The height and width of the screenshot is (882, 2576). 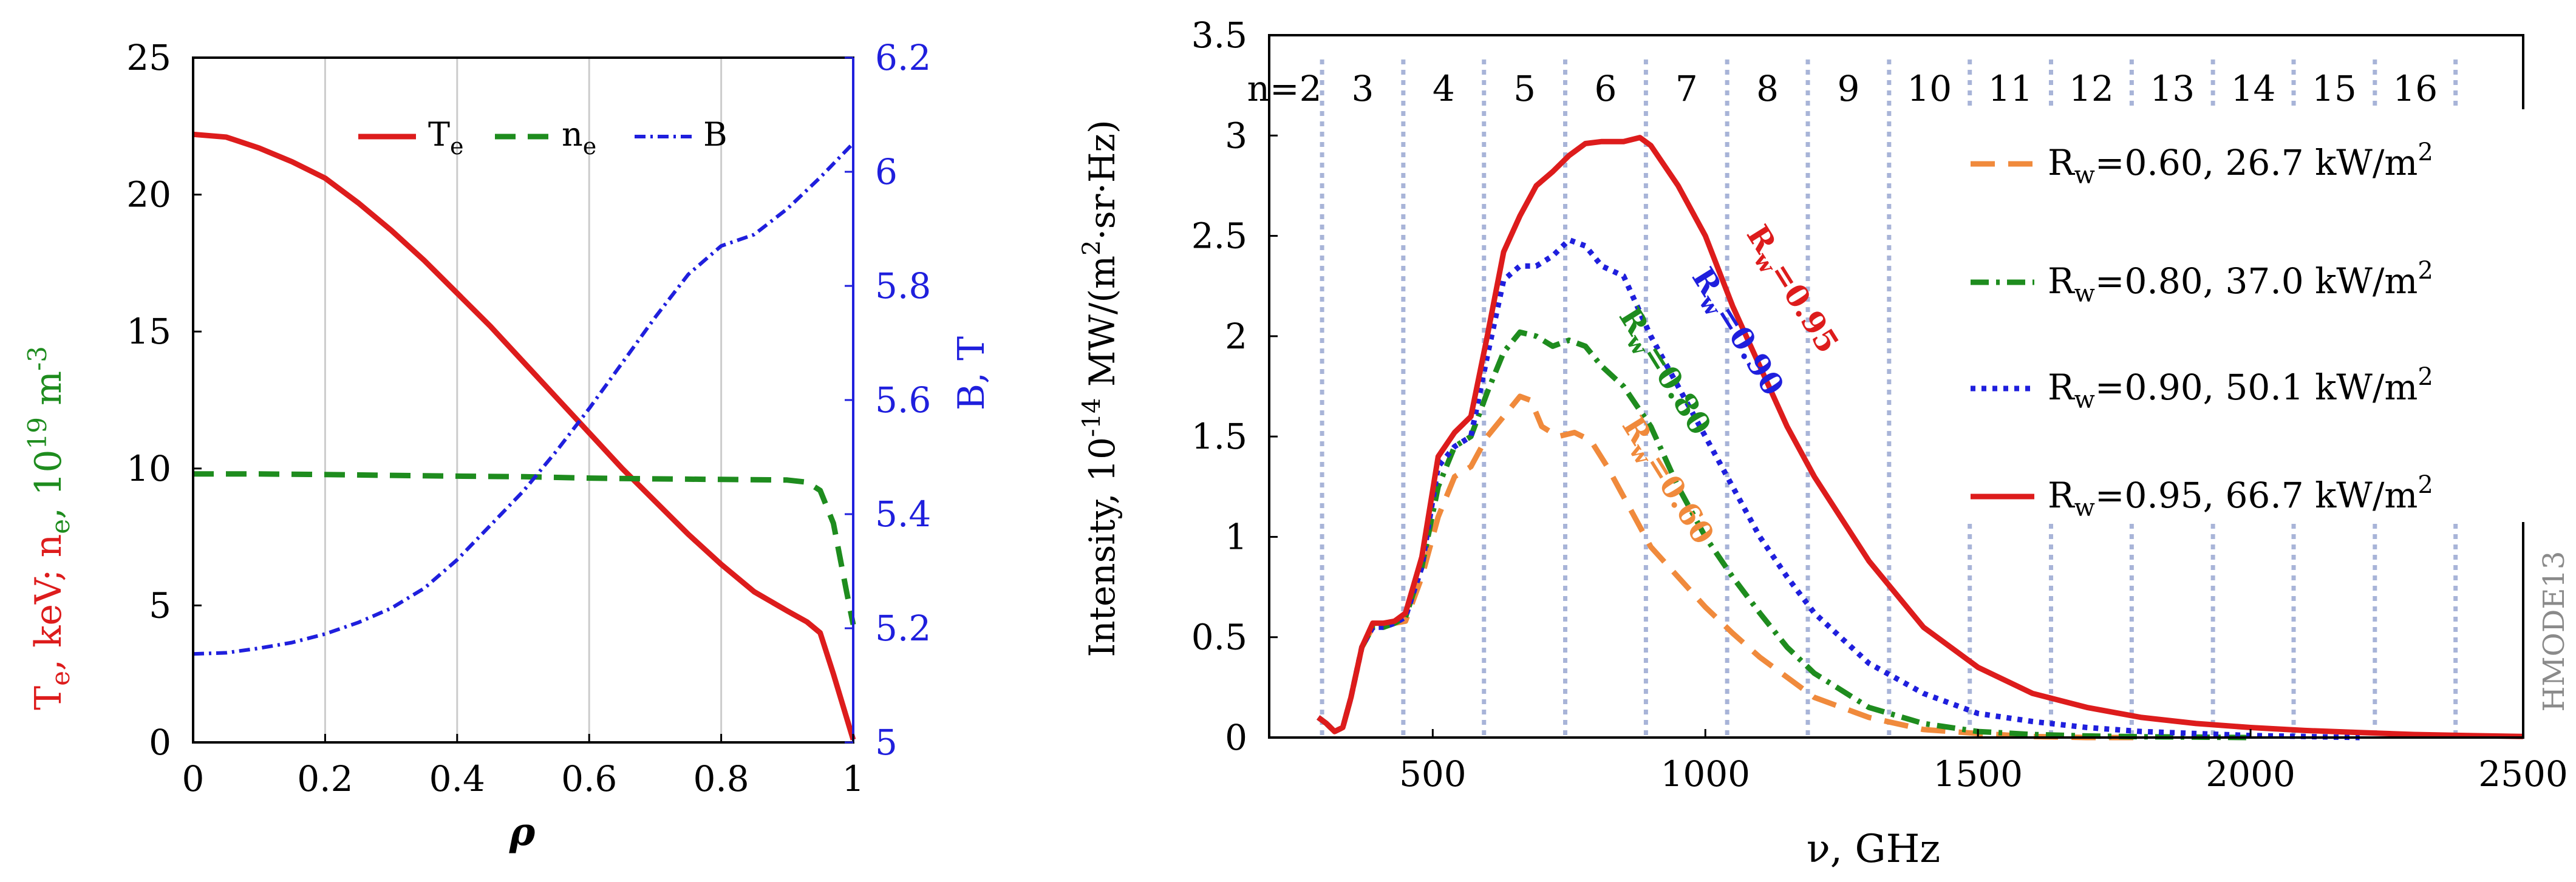 What do you see at coordinates (1236, 336) in the screenshot?
I see `right-y-tick-label: 2` at bounding box center [1236, 336].